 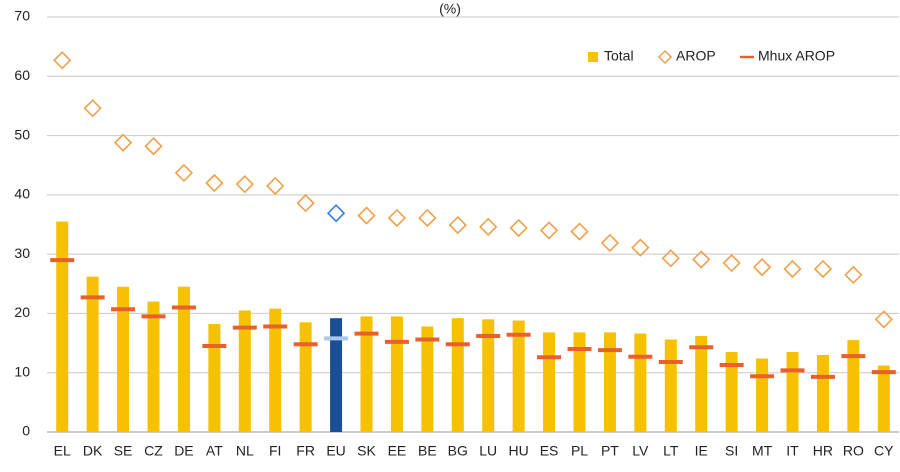 What do you see at coordinates (488, 451) in the screenshot?
I see `x-tick-label: LU` at bounding box center [488, 451].